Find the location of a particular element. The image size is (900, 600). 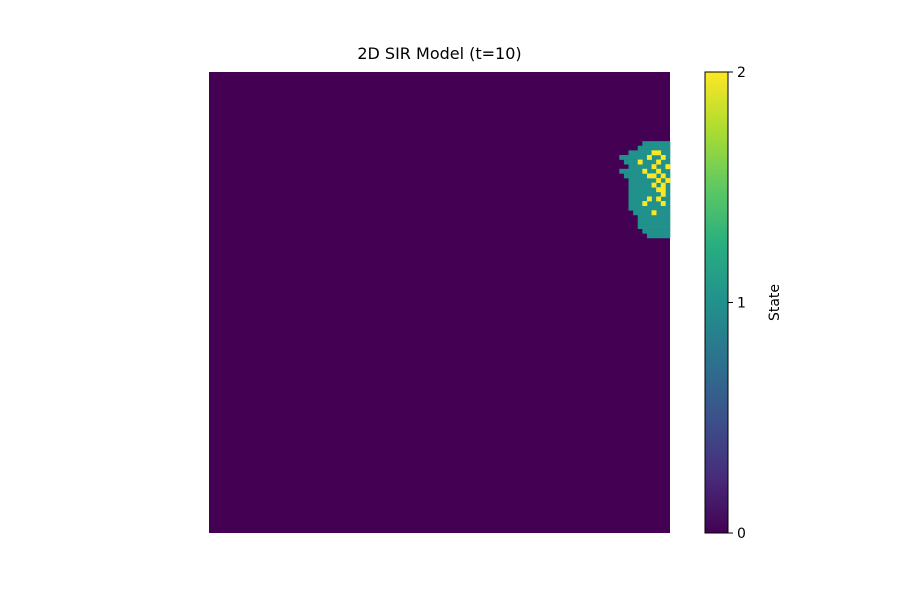

colorbar-tick-label: 1 is located at coordinates (741, 304).